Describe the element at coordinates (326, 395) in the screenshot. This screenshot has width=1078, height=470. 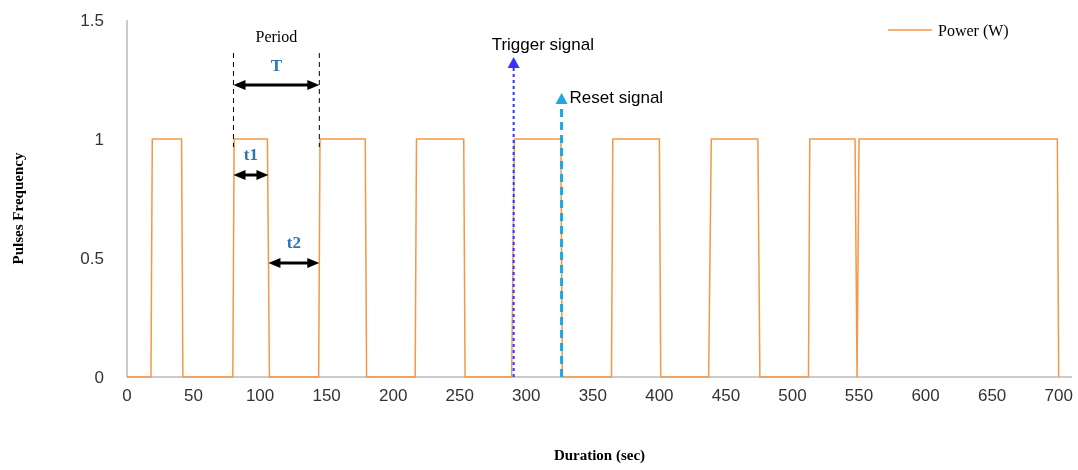
I see `x-tick-label: 150` at that location.